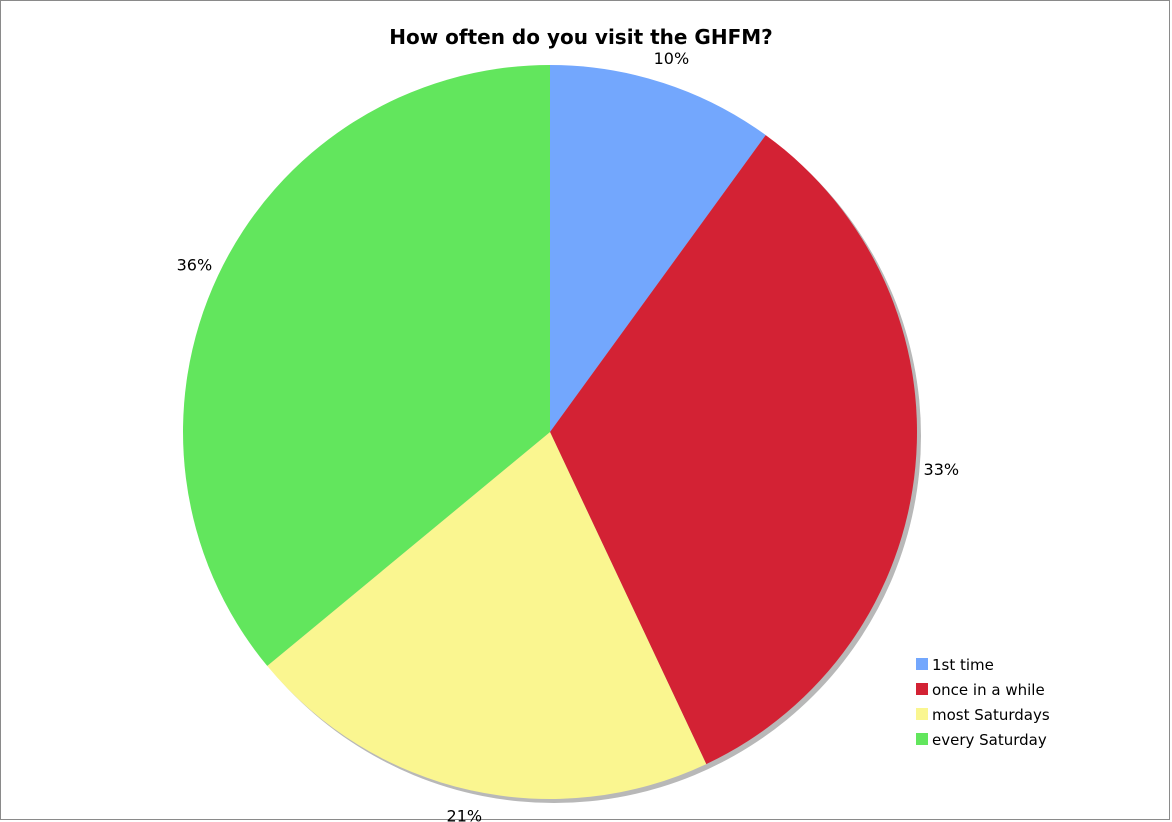  I want to click on chart-title: How often do you visit the GHFM?, so click(581, 37).